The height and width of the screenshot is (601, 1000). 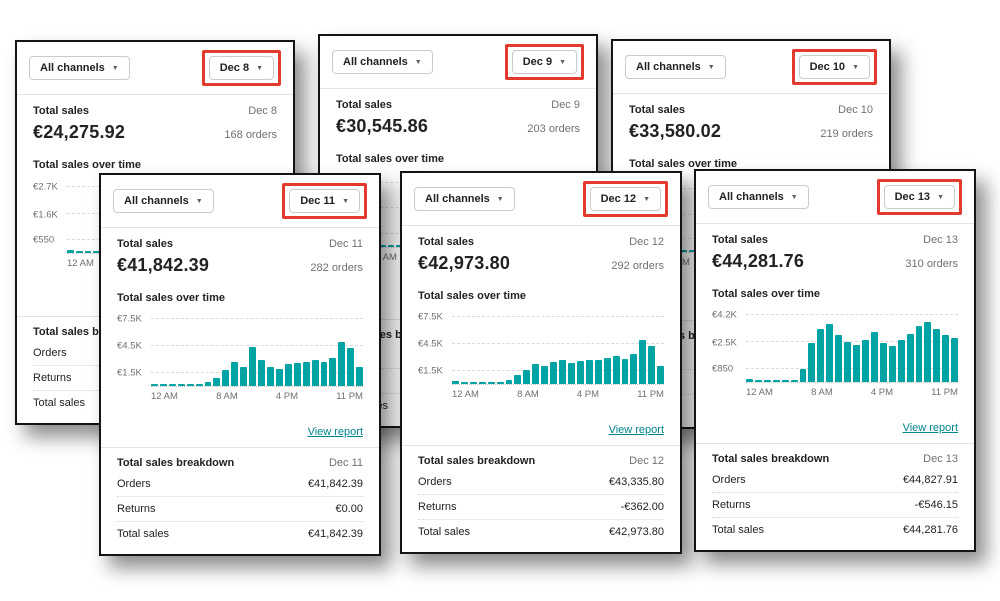 I want to click on date-label: Dec 13, so click(x=940, y=240).